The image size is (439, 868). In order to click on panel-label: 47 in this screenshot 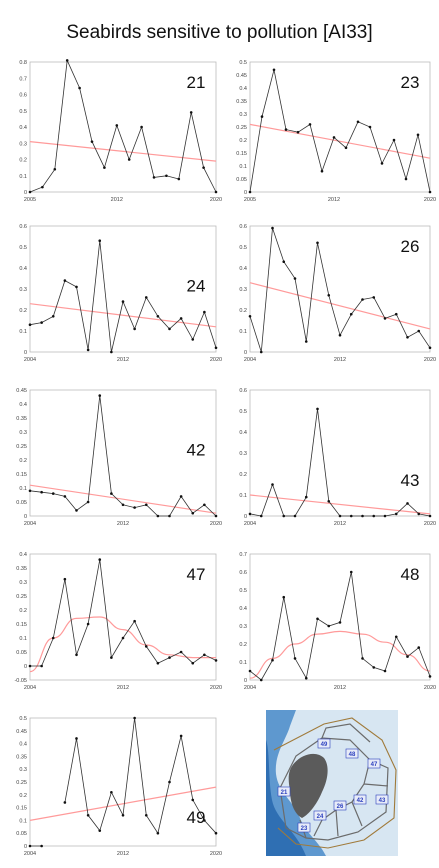, I will do `click(196, 574)`.